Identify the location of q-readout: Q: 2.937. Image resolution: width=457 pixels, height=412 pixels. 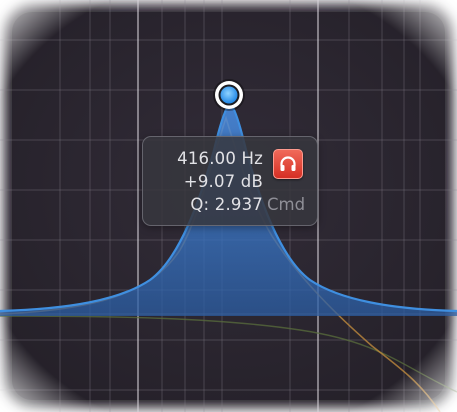
(203, 205).